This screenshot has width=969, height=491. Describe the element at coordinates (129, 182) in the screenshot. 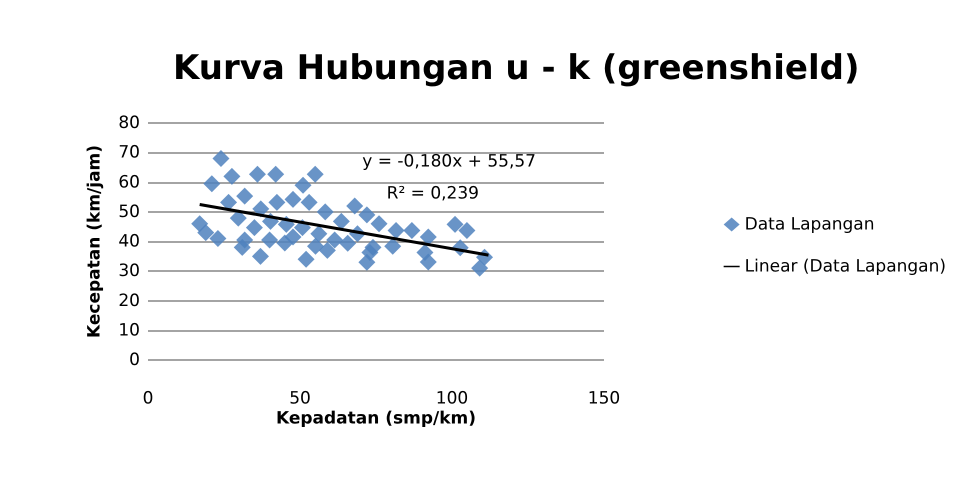

I see `y-tick-label: 60` at that location.